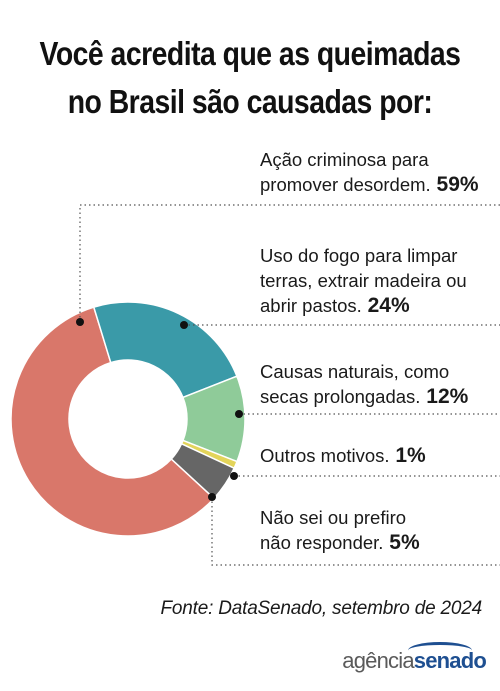 The image size is (500, 691). I want to click on leader-acao-criminosa, so click(289, 263).